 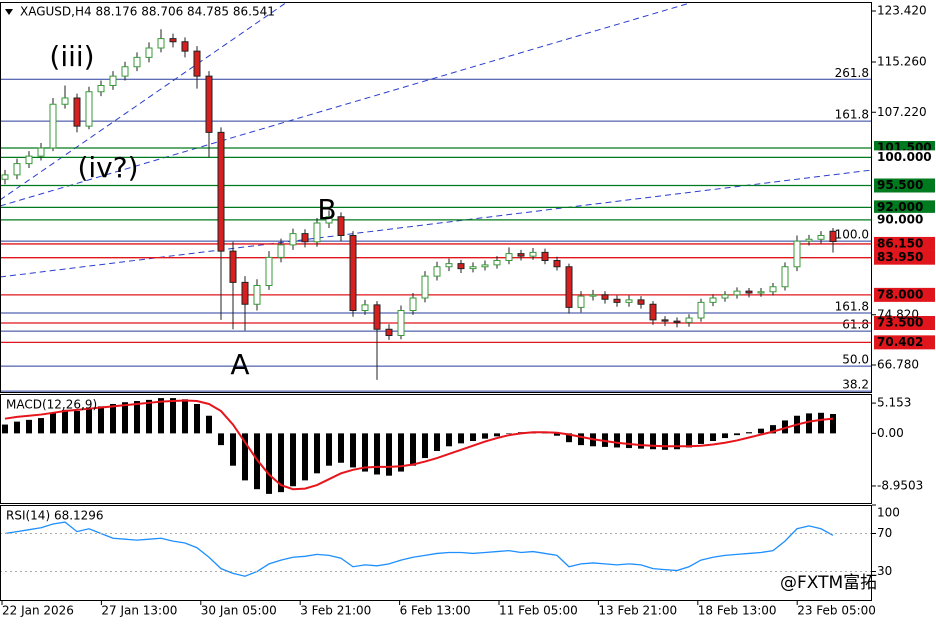 I want to click on rsi-panel-frame, so click(x=436, y=553).